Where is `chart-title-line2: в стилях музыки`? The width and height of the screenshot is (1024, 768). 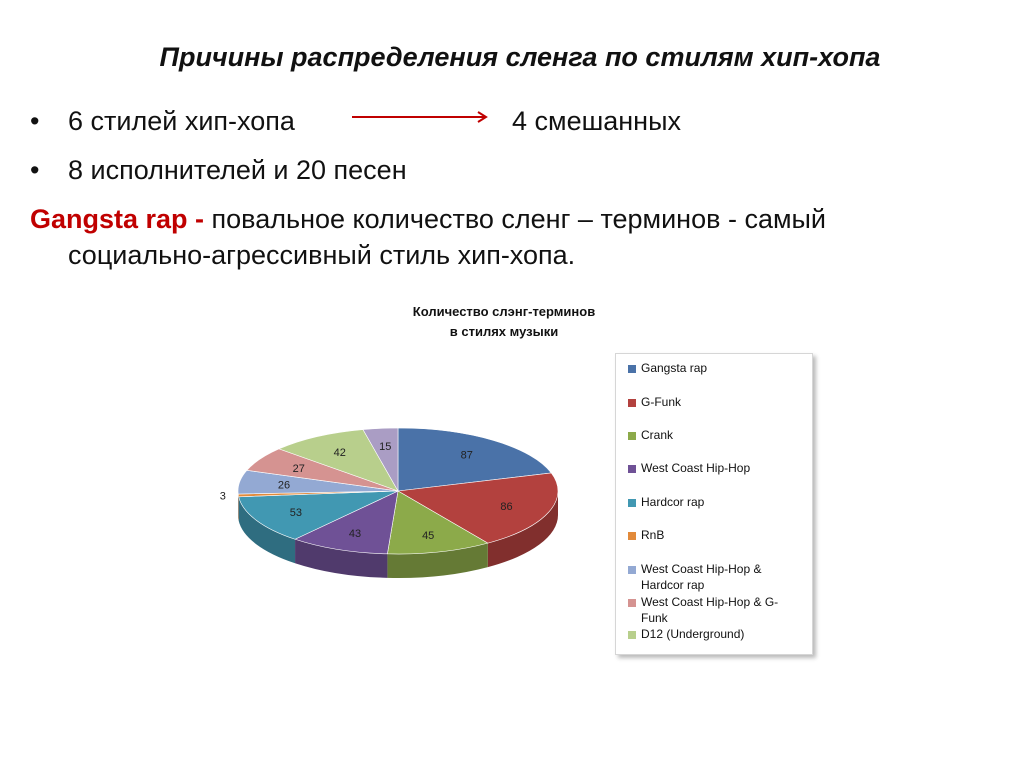
chart-title-line2: в стилях музыки is located at coordinates (504, 331).